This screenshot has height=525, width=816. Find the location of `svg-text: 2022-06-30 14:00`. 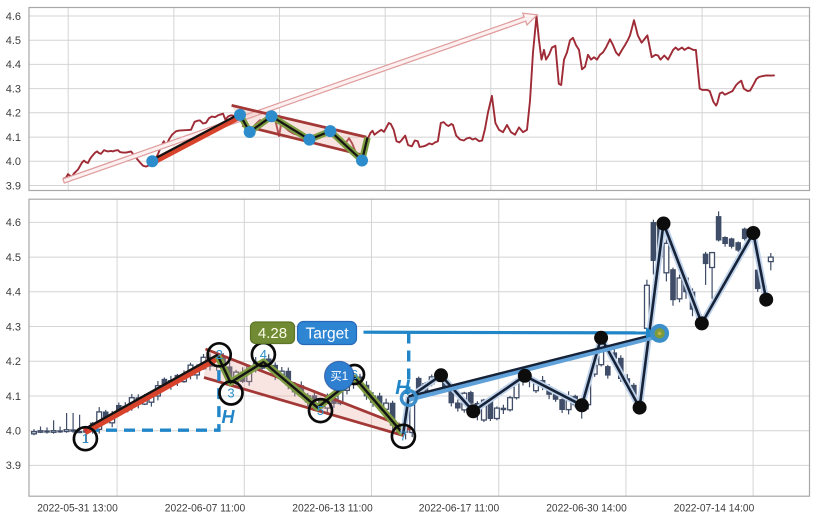

svg-text: 2022-06-30 14:00 is located at coordinates (586, 508).